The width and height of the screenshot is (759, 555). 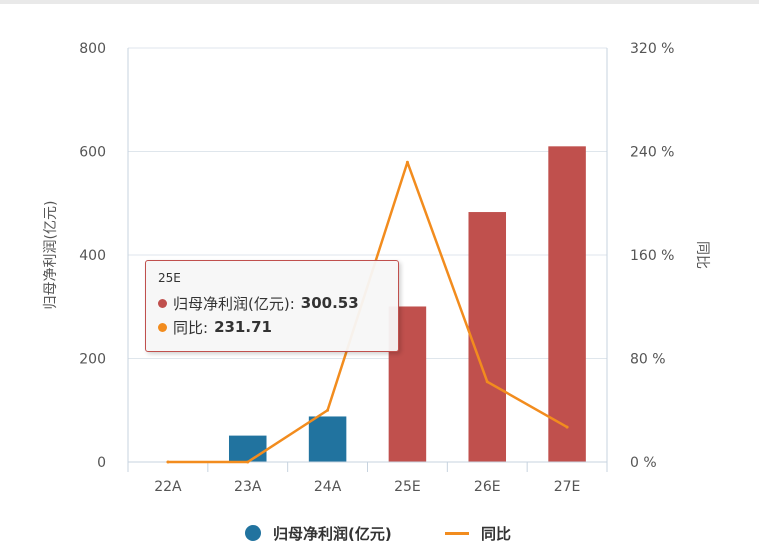 I want to click on y-right-ticks: 0 % 80 % 160 % 240 % 320 %, so click(x=652, y=256).